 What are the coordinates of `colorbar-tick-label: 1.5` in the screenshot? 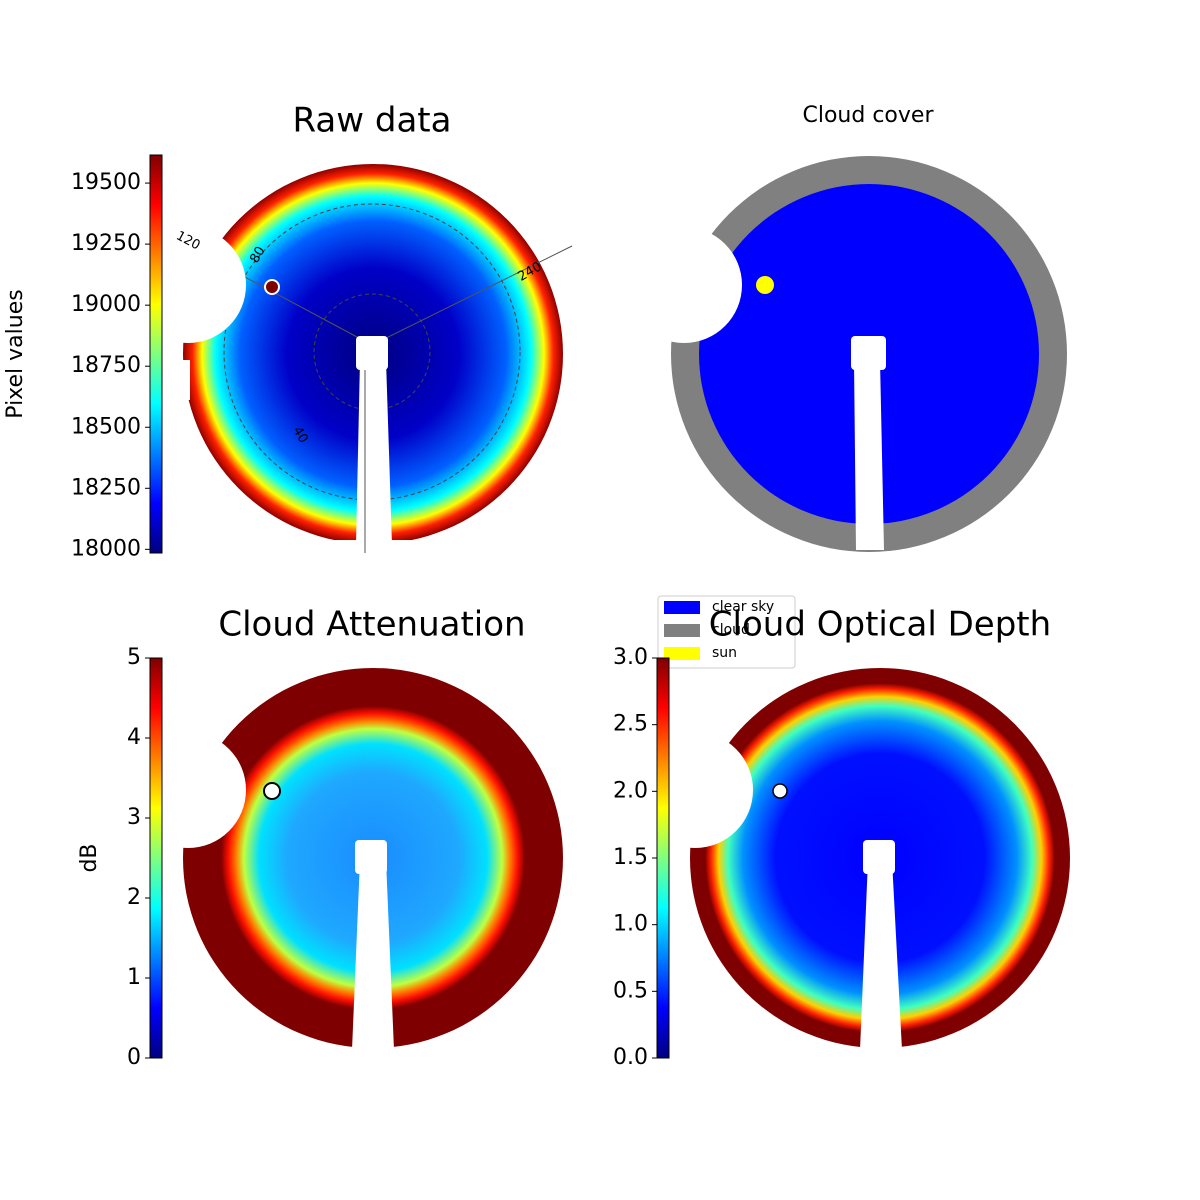 It's located at (630, 857).